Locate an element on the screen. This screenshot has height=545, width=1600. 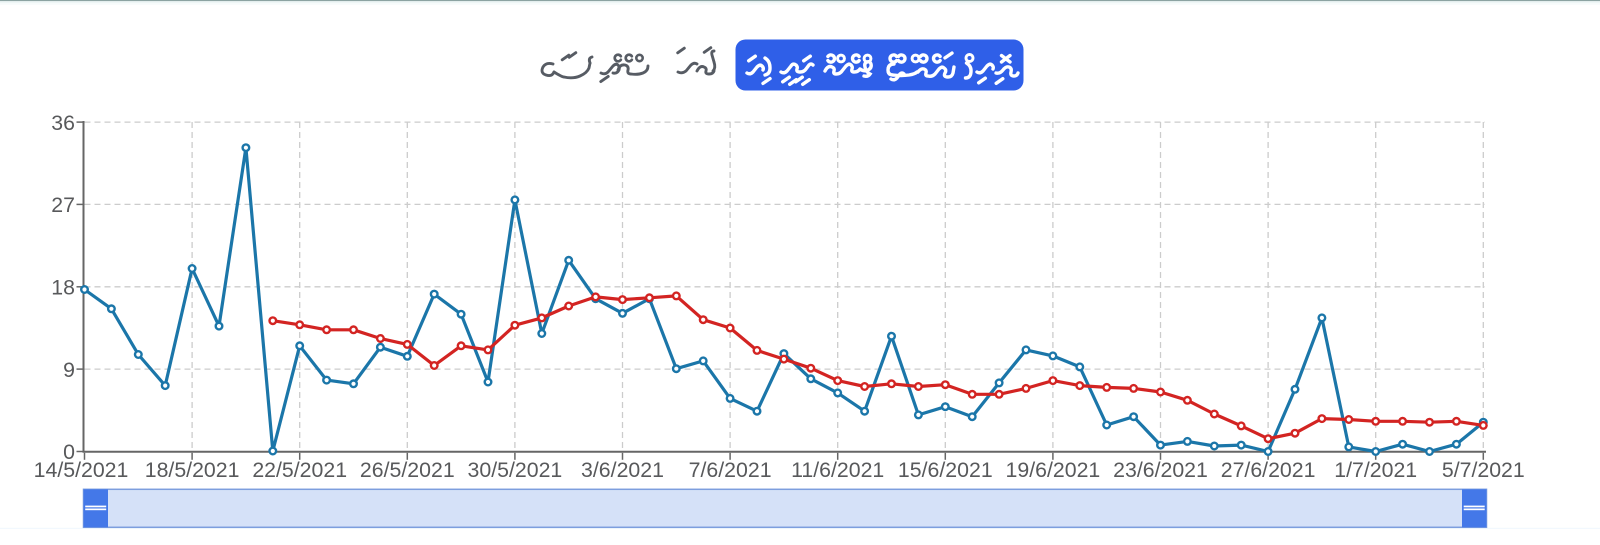
svg-text: 7/6/2021 is located at coordinates (730, 470).